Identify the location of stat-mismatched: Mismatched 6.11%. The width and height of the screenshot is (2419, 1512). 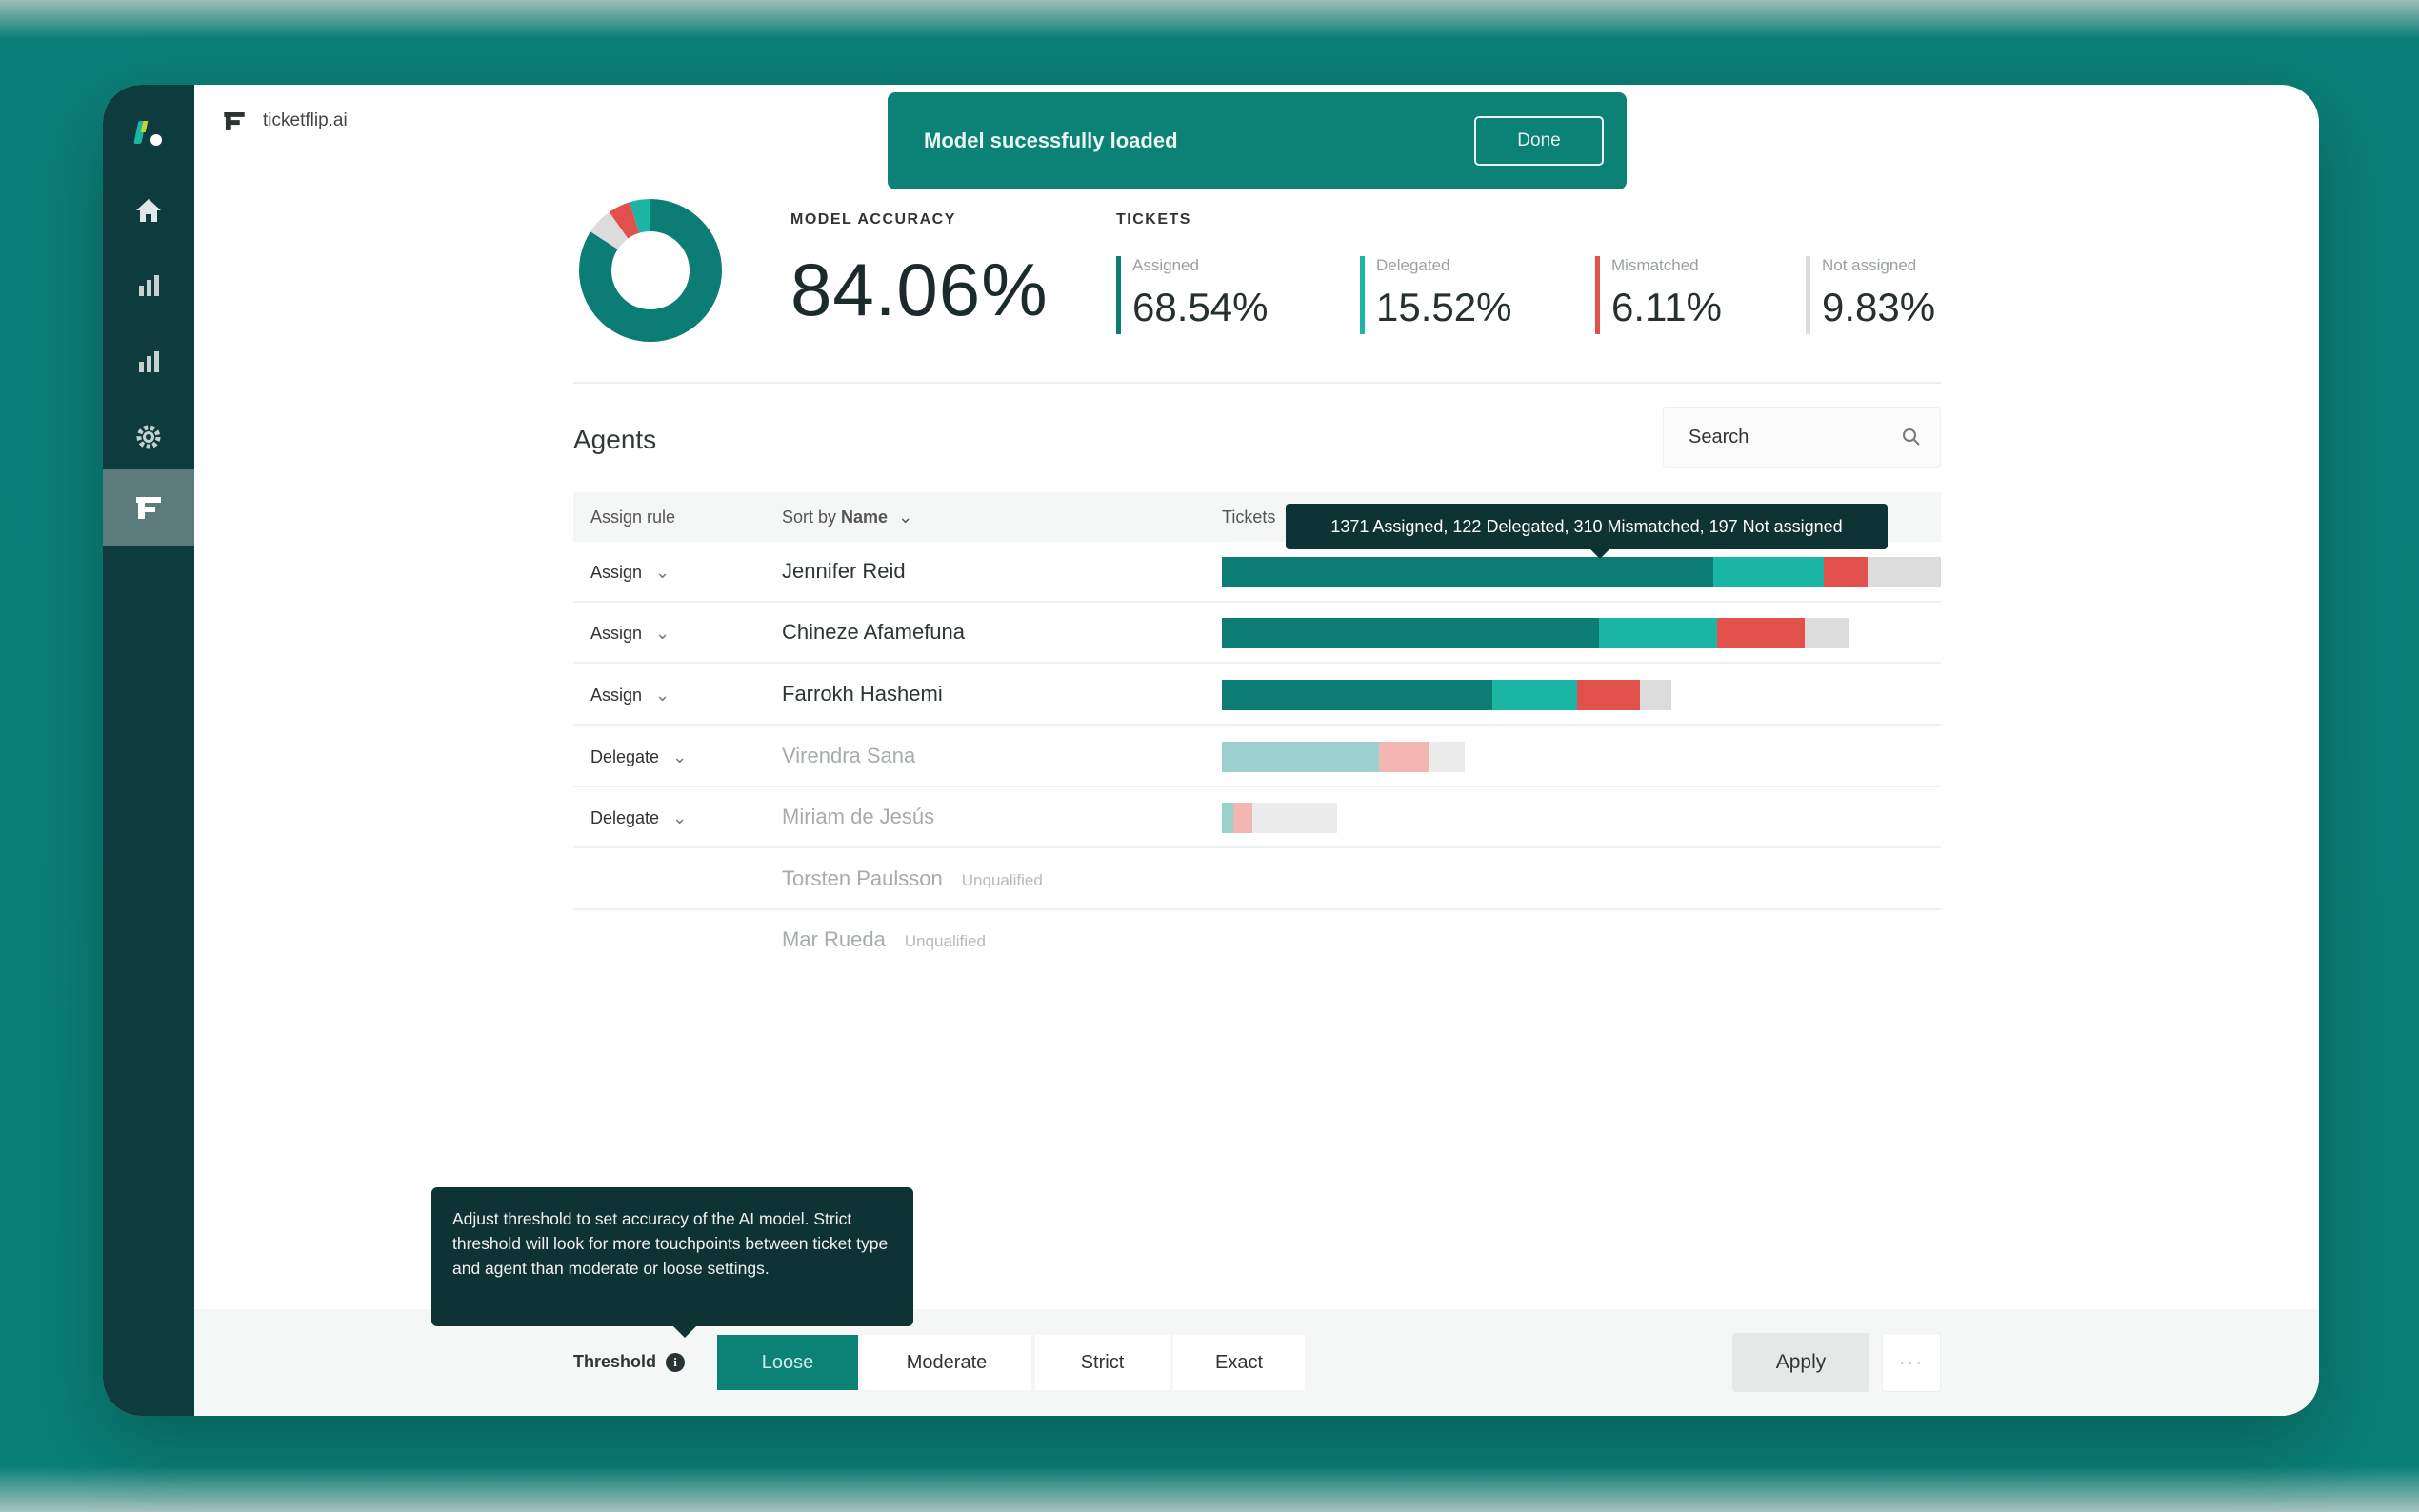
(1658, 295).